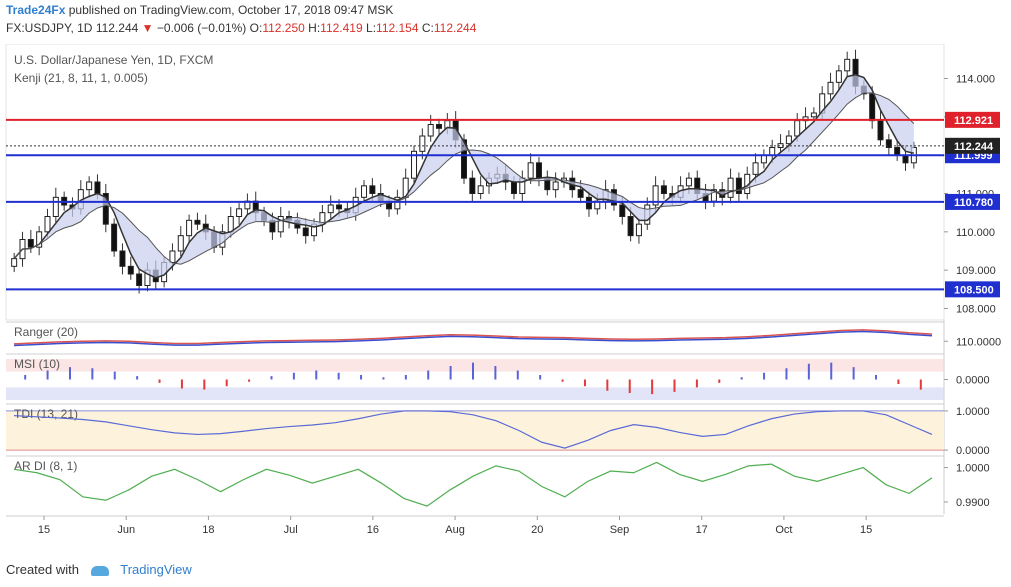 The width and height of the screenshot is (1011, 587). I want to click on close-value: 112.244, so click(455, 28).